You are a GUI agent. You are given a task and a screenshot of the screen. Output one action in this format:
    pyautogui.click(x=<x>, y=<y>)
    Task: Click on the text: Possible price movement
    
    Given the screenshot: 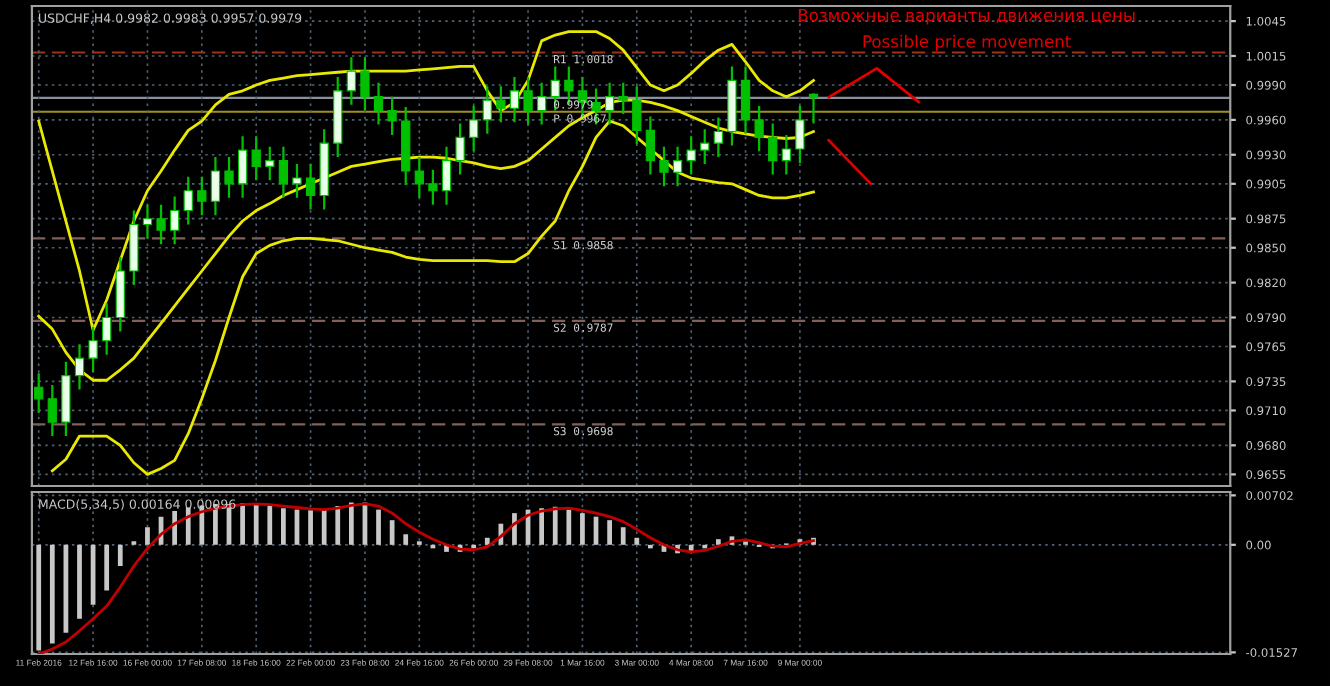 What is the action you would take?
    pyautogui.click(x=967, y=42)
    